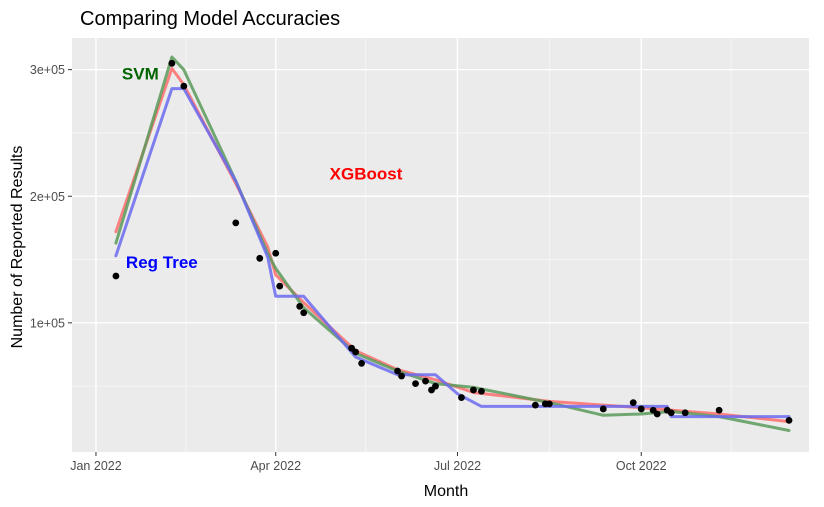 This screenshot has height=507, width=824. Describe the element at coordinates (210, 19) in the screenshot. I see `chart-title: Comparing Model Accuracies` at that location.